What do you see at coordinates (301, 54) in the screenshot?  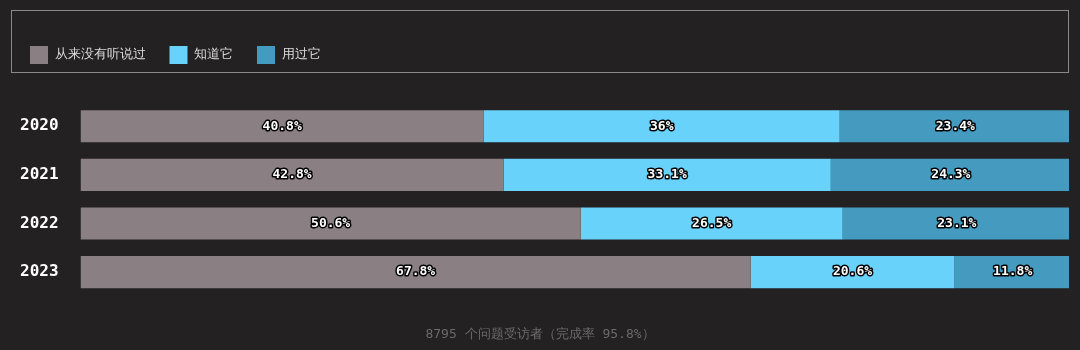 I see `legend-label: 用过它` at bounding box center [301, 54].